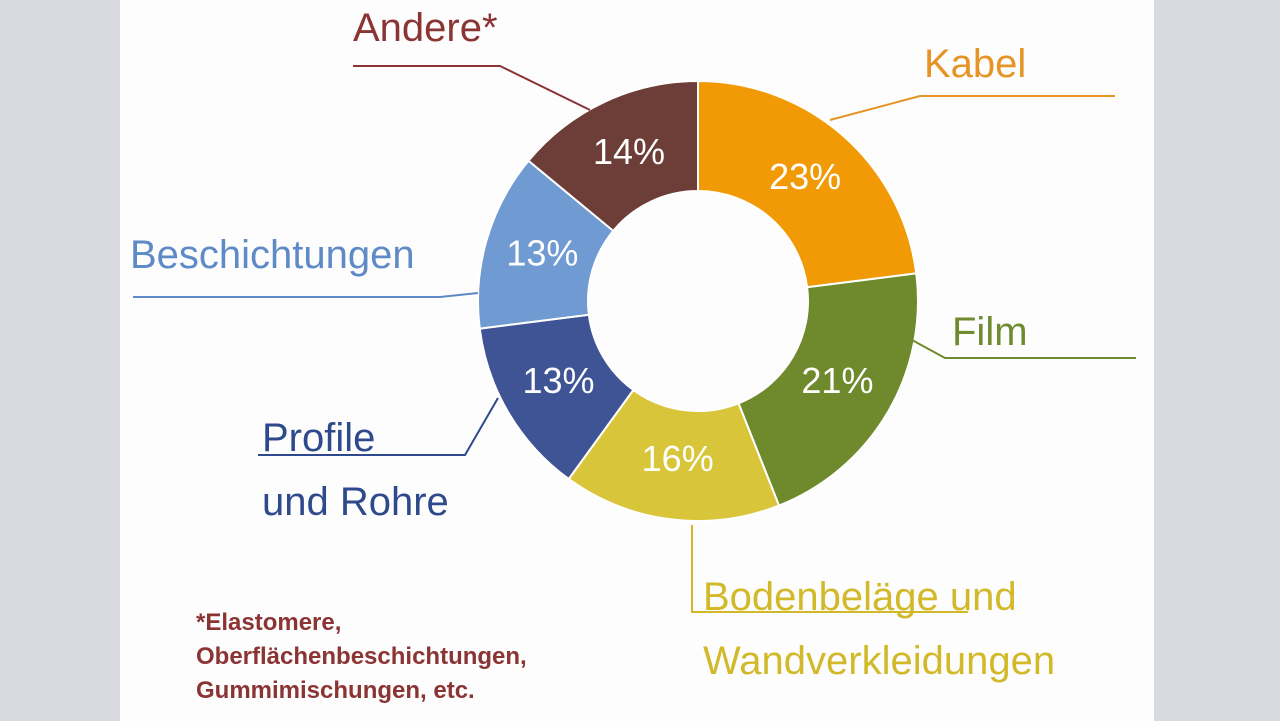  I want to click on slice-film, so click(828, 389).